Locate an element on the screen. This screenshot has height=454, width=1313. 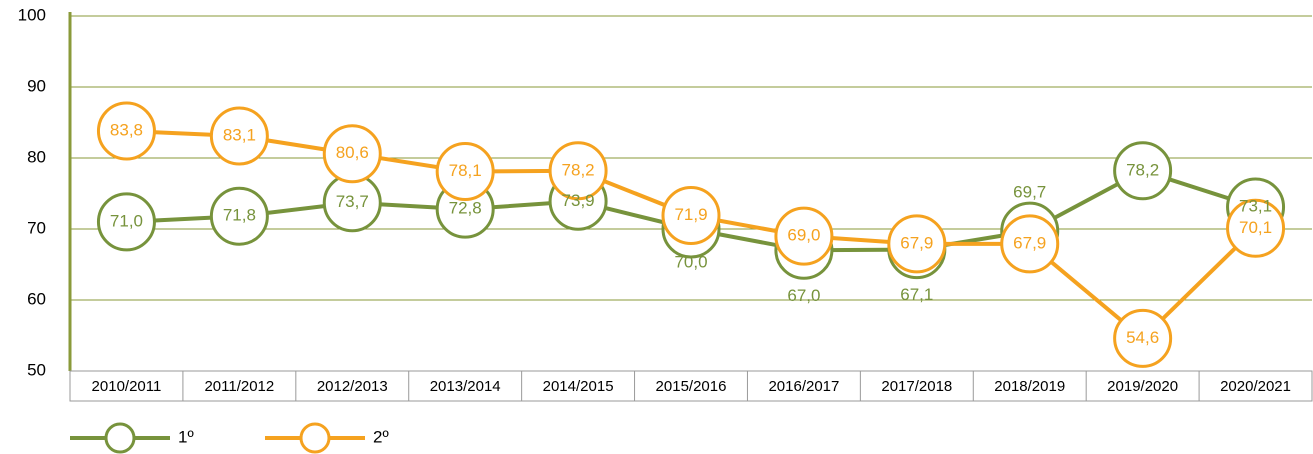
x-axis-box is located at coordinates (691, 386).